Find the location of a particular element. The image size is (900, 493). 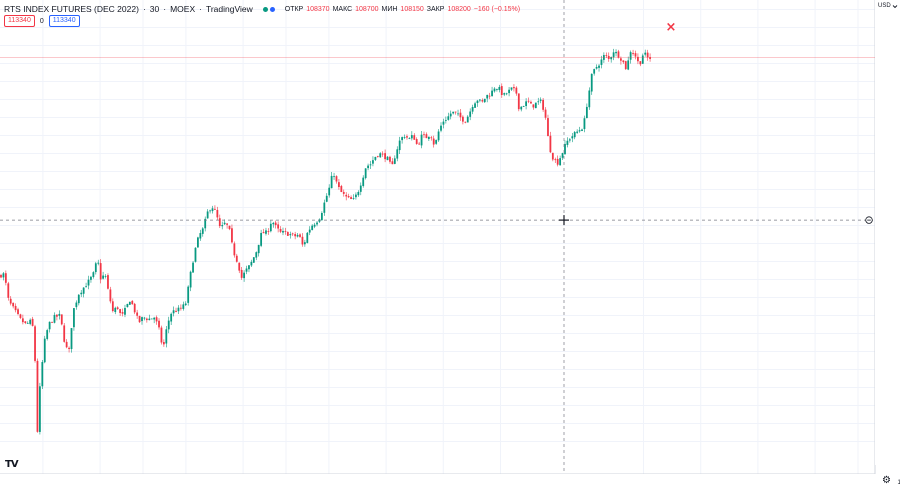

time-axis is located at coordinates (437, 481).